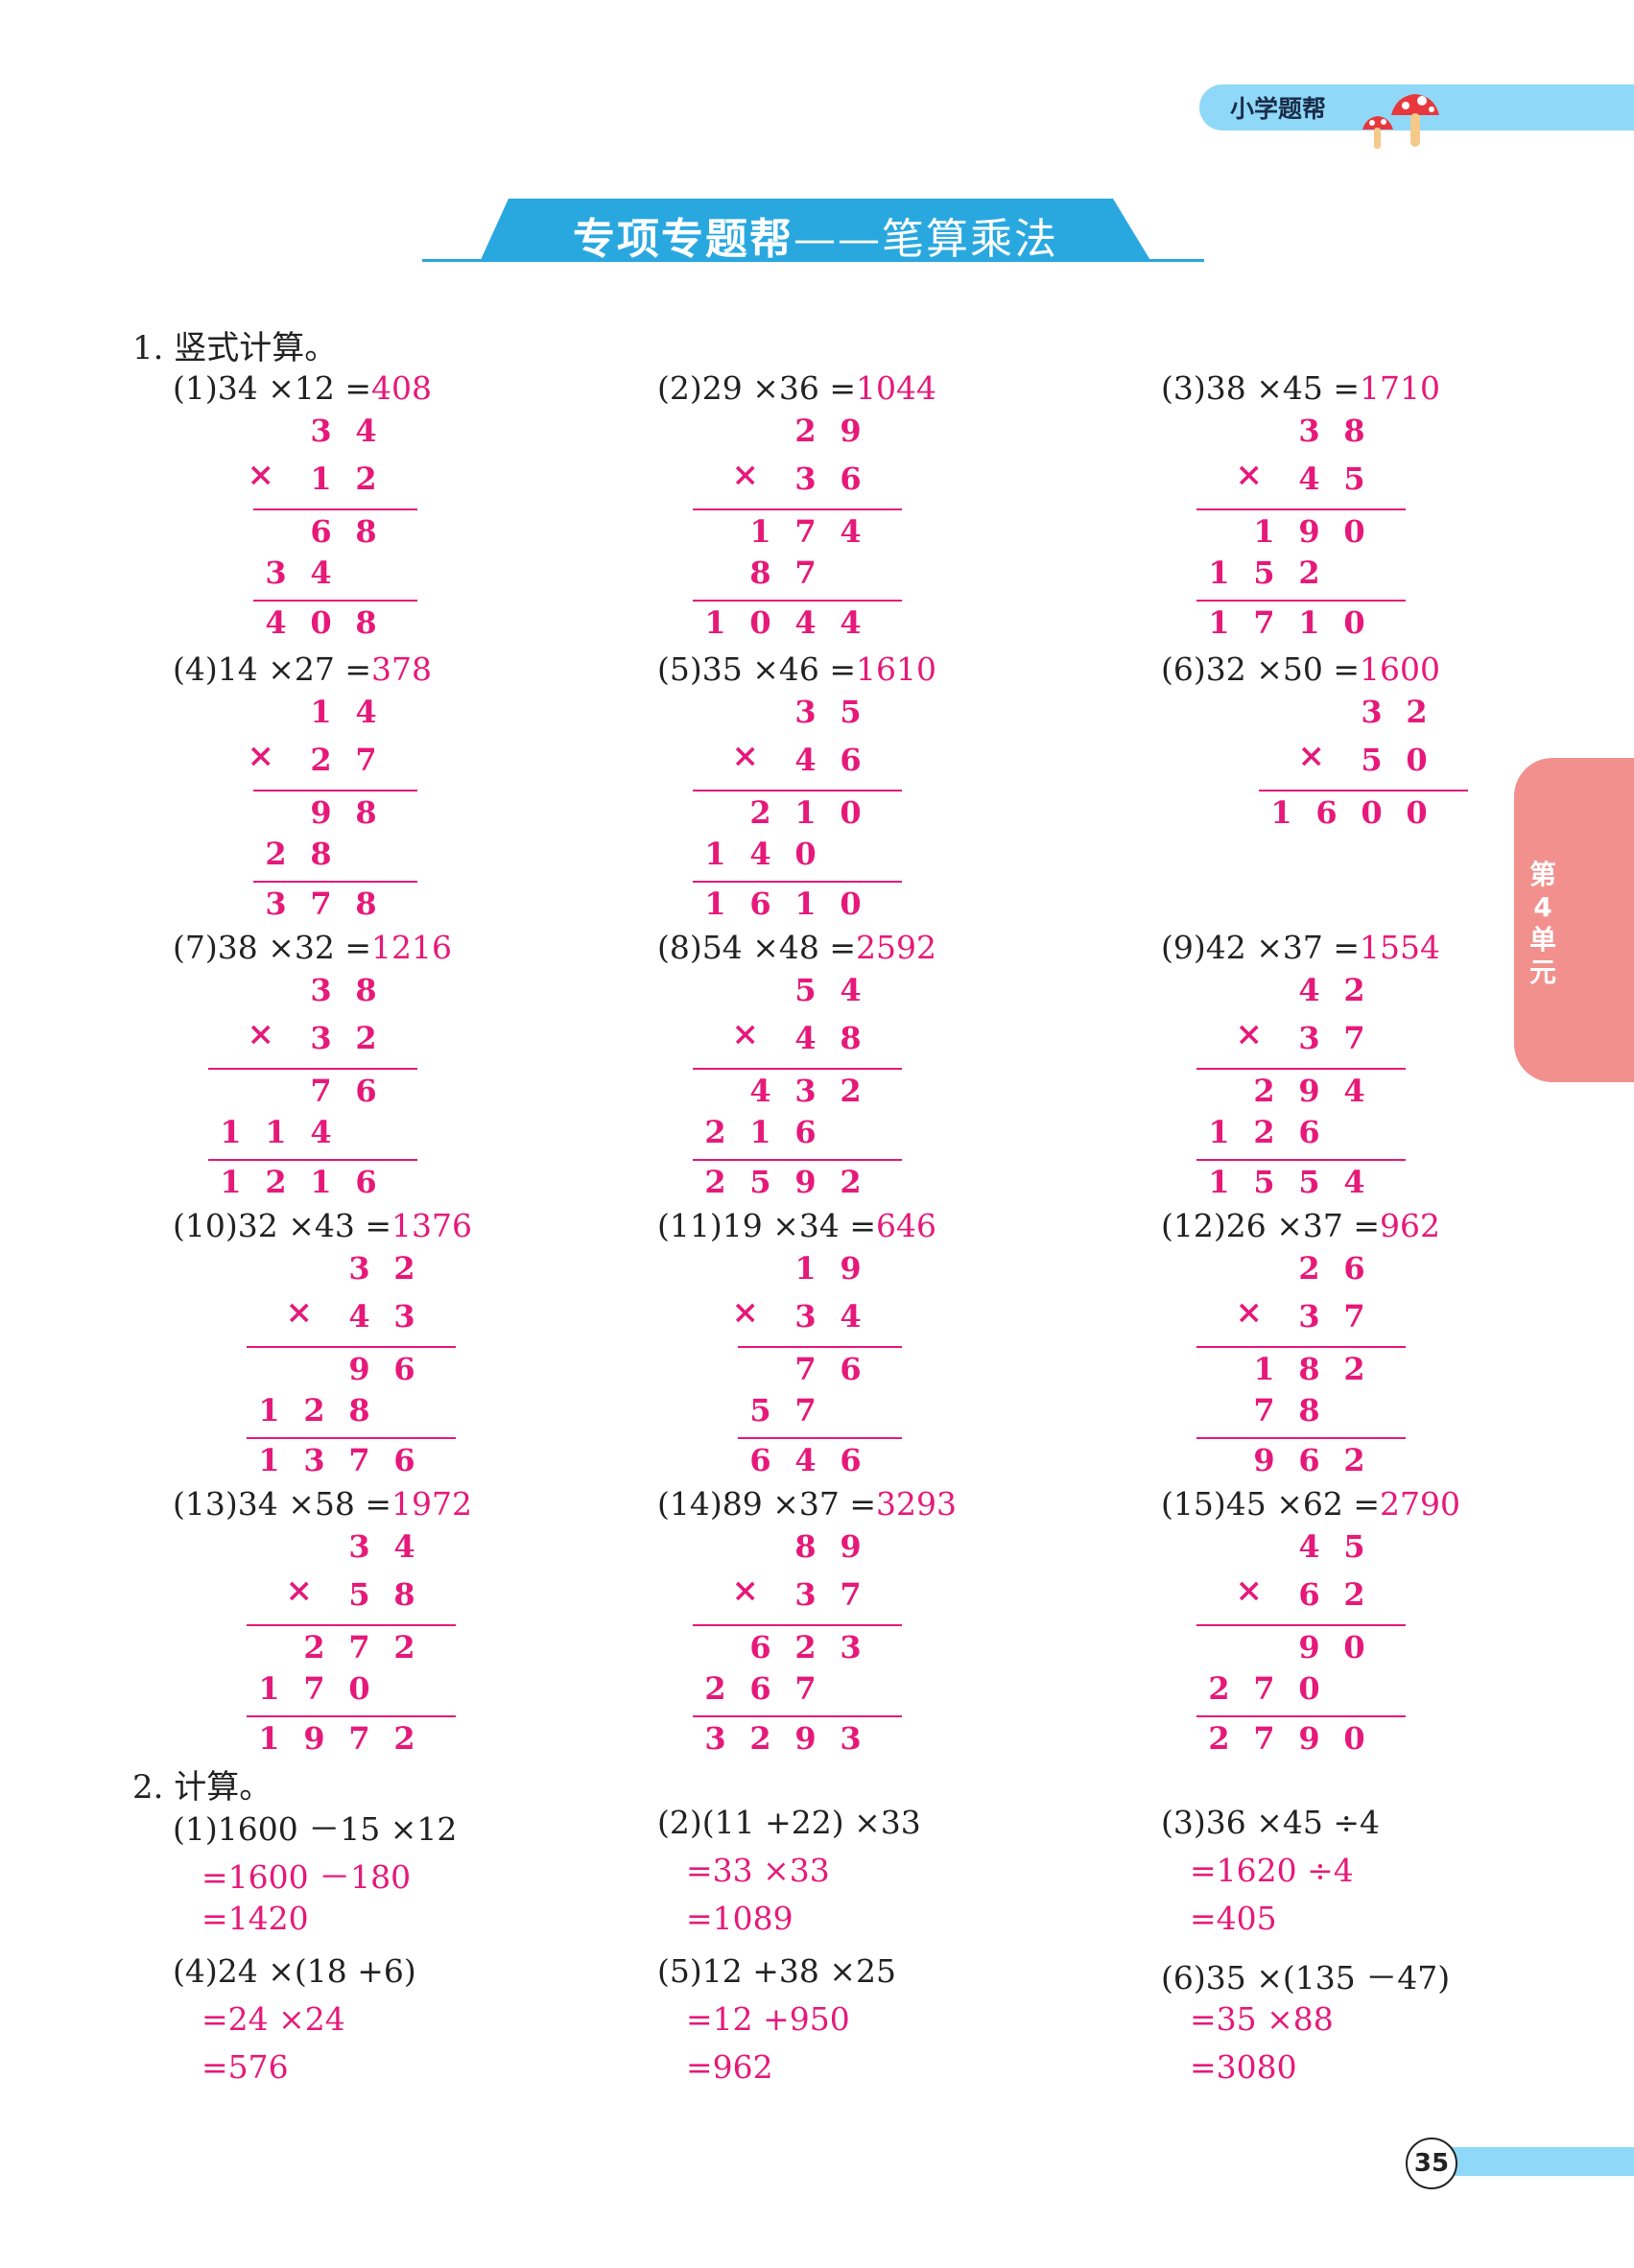  What do you see at coordinates (779, 508) in the screenshot?
I see `vertical-calc: 2 9 × 3 6 1 7 4 8 7 1 0 4 4` at bounding box center [779, 508].